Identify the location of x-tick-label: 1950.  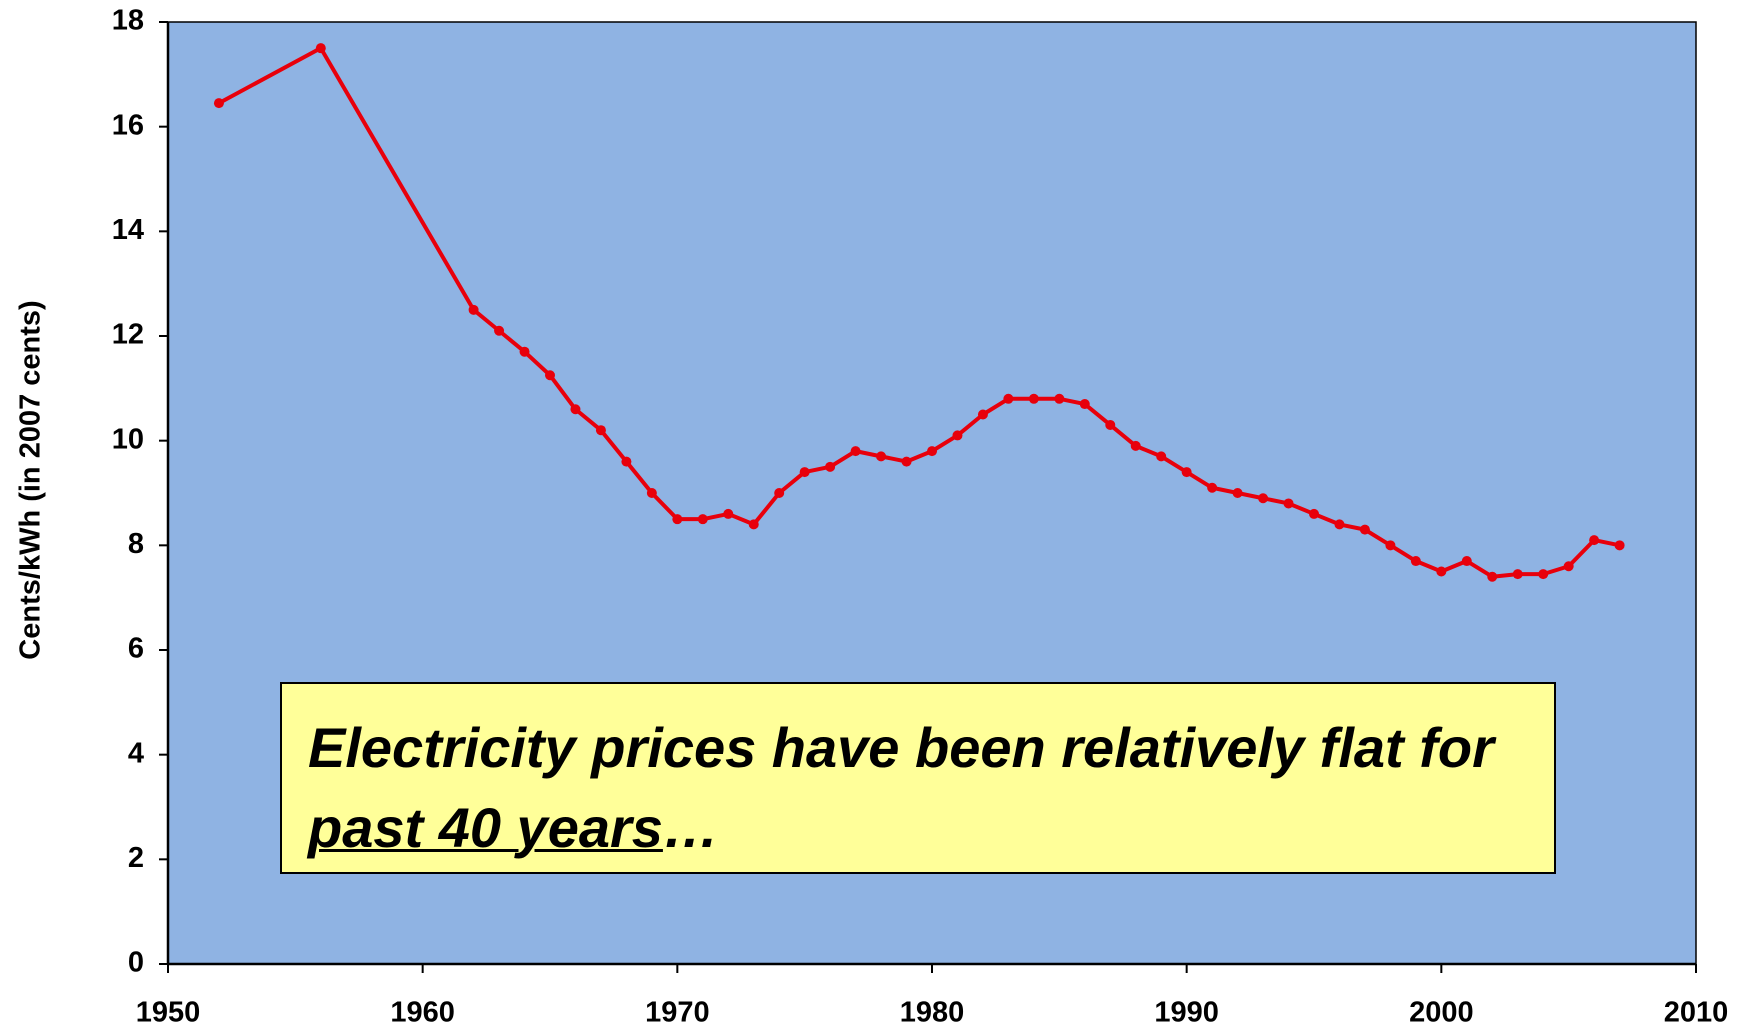
(168, 1013).